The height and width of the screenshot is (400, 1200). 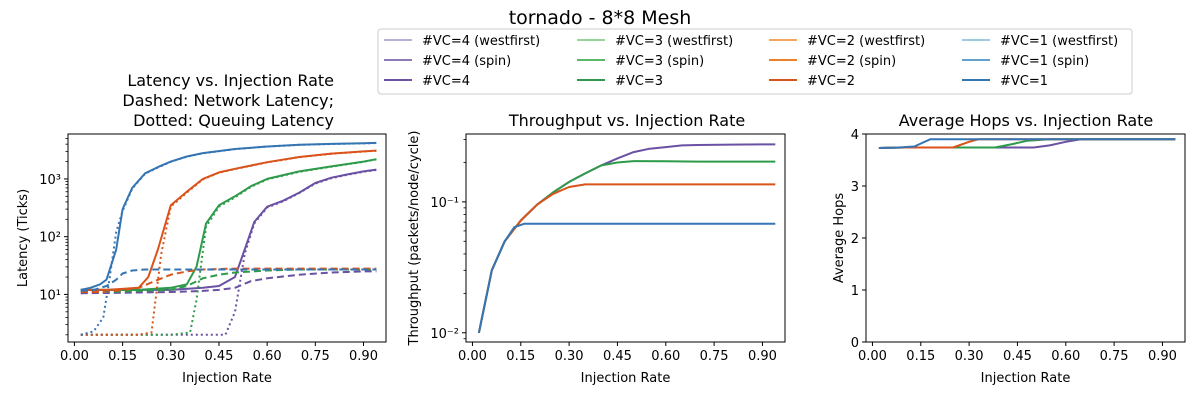 What do you see at coordinates (228, 252) in the screenshot?
I see `series-line-vc4-dotted` at bounding box center [228, 252].